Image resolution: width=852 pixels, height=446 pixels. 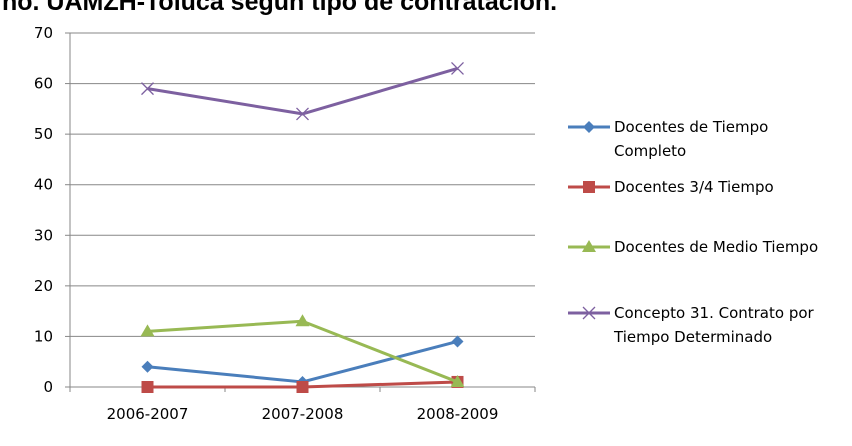 I want to click on y-tick-label: 60, so click(x=43, y=84).